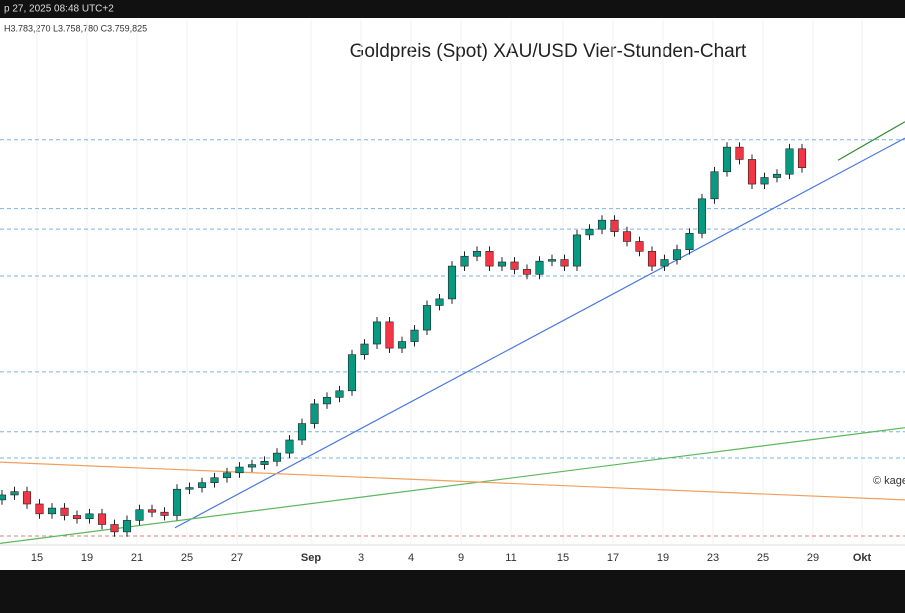 The height and width of the screenshot is (613, 905). What do you see at coordinates (75, 28) in the screenshot?
I see `ohlc-text: H3.783,270 L3.758,780 C3.759,825` at bounding box center [75, 28].